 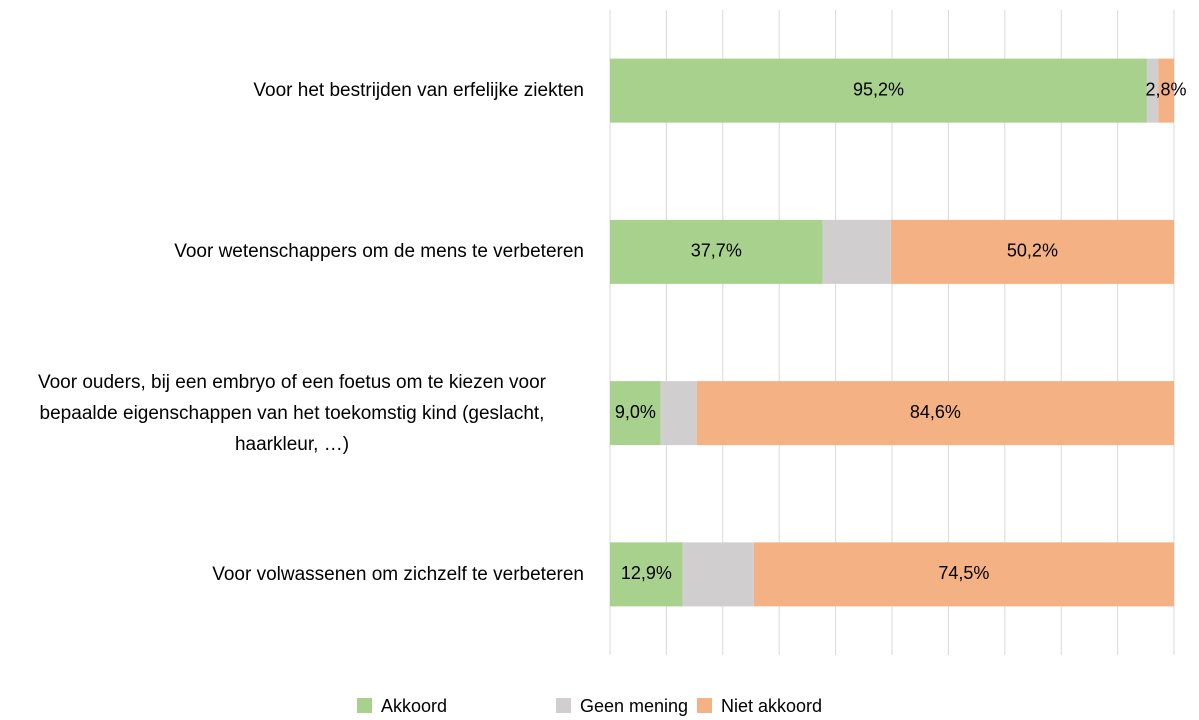 What do you see at coordinates (771, 706) in the screenshot?
I see `legend-label: Niet akkoord` at bounding box center [771, 706].